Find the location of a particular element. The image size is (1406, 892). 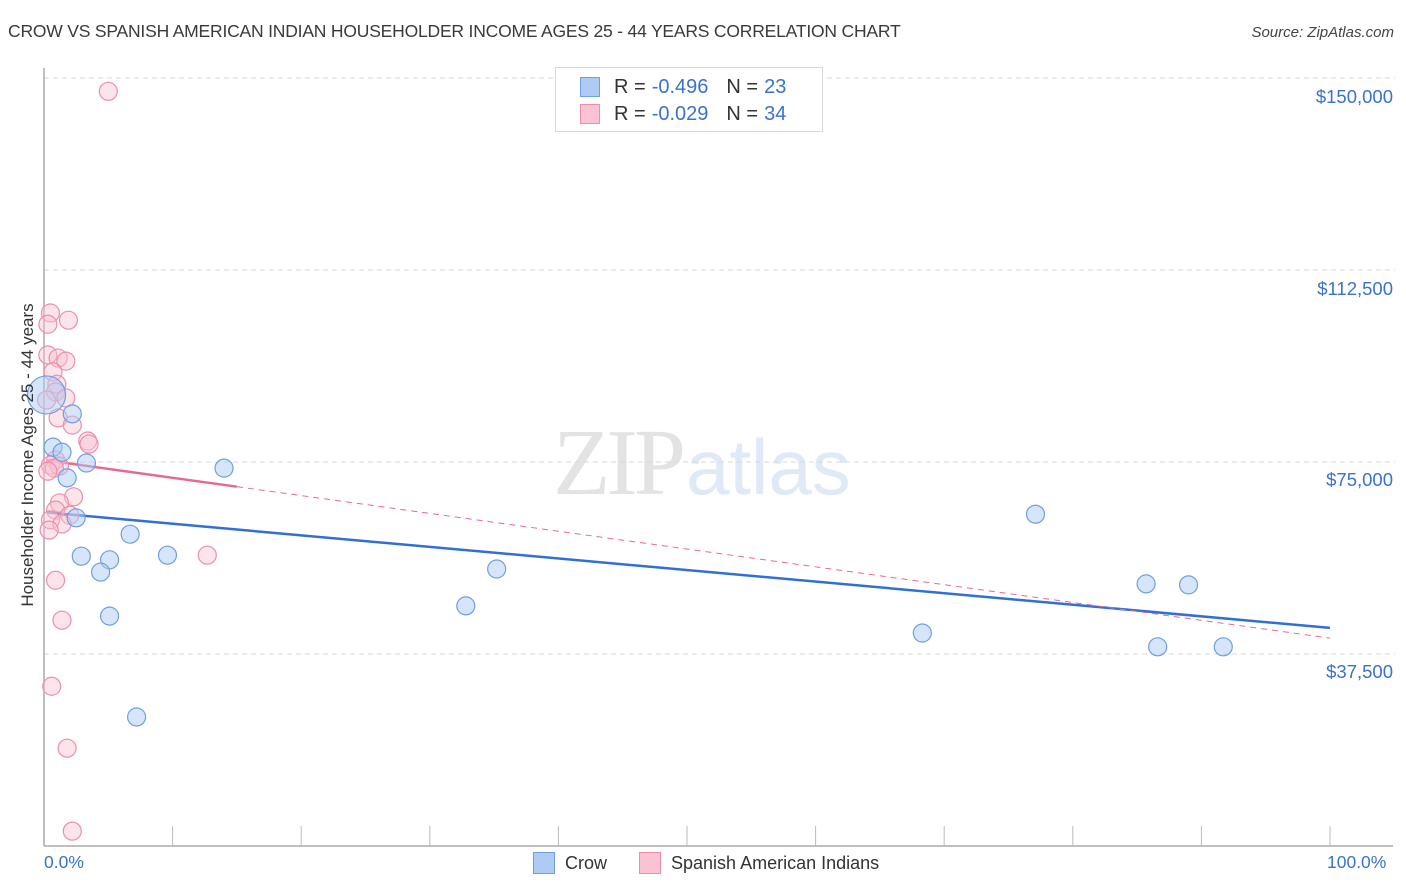

correlation-legend: R = -0.496 N = 23 R = -0.029 N = 34 is located at coordinates (689, 99).